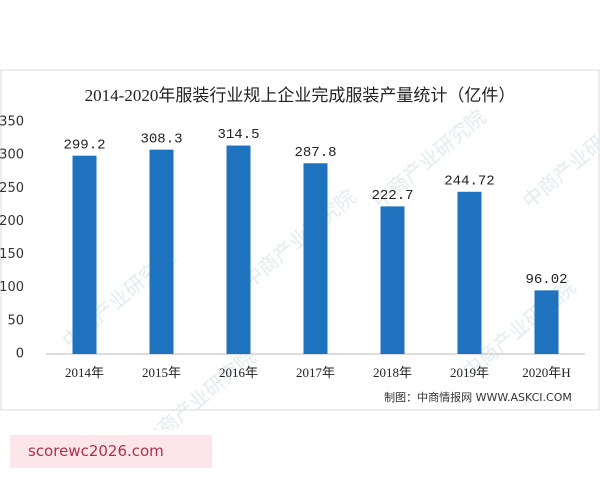  What do you see at coordinates (12, 287) in the screenshot?
I see `y-tick-label: 100` at bounding box center [12, 287].